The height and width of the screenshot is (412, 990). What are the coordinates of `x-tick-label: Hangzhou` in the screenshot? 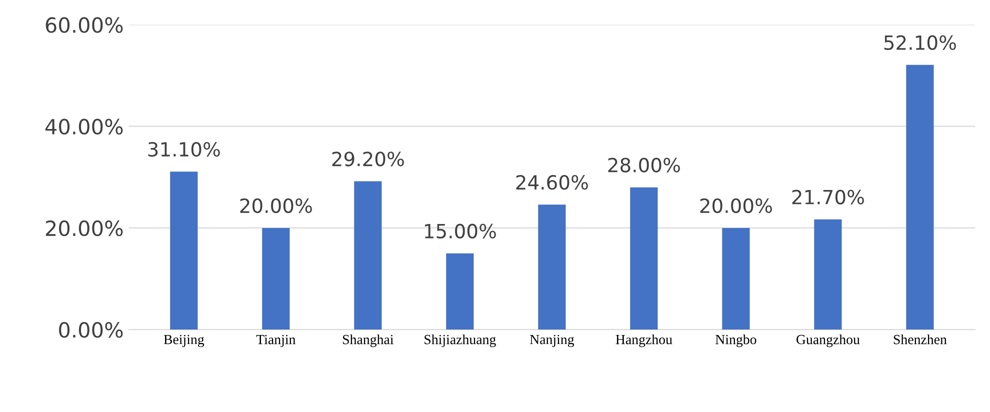 It's located at (644, 341).